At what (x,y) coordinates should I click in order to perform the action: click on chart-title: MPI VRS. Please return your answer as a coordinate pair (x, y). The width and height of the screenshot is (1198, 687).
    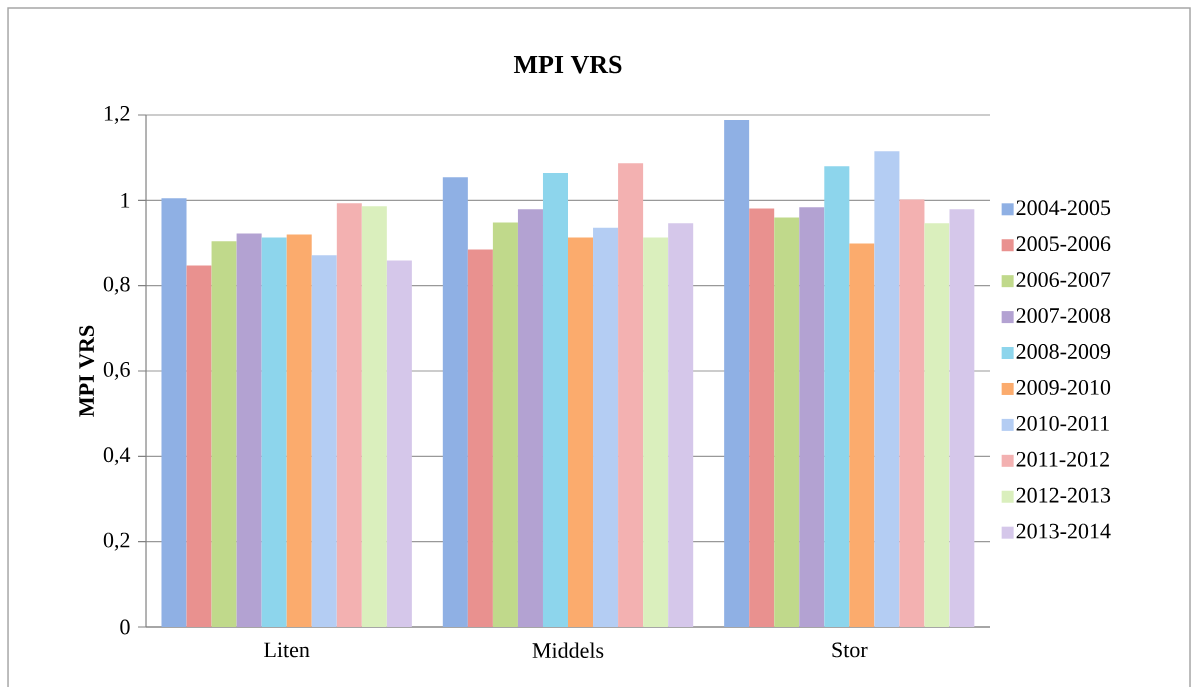
    Looking at the image, I should click on (567, 64).